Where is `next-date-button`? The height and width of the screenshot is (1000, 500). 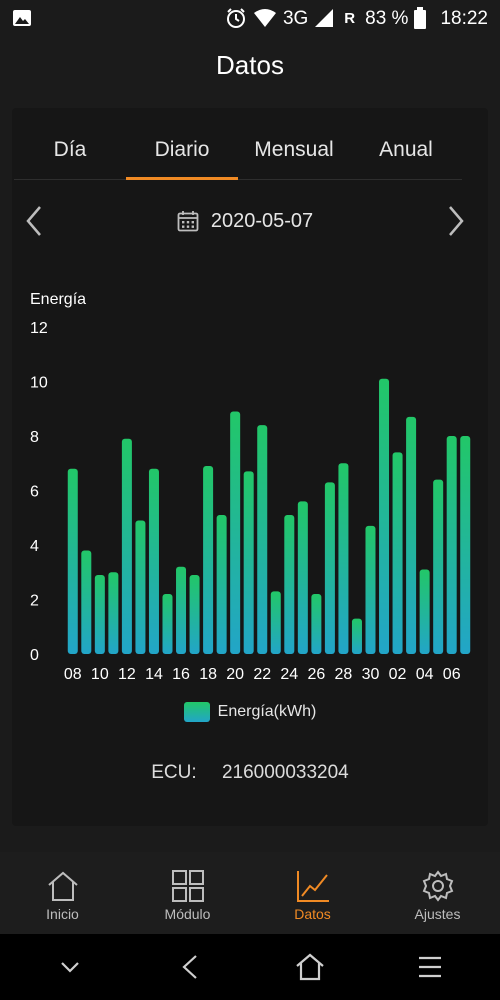 next-date-button is located at coordinates (456, 221).